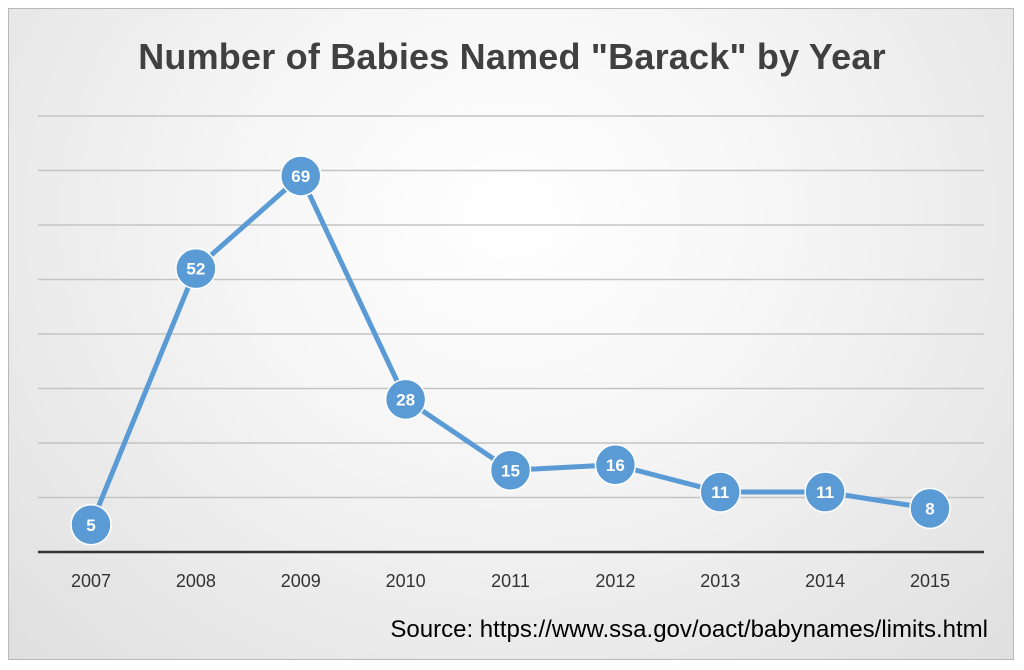  I want to click on x-tick-label: 2014, so click(825, 581).